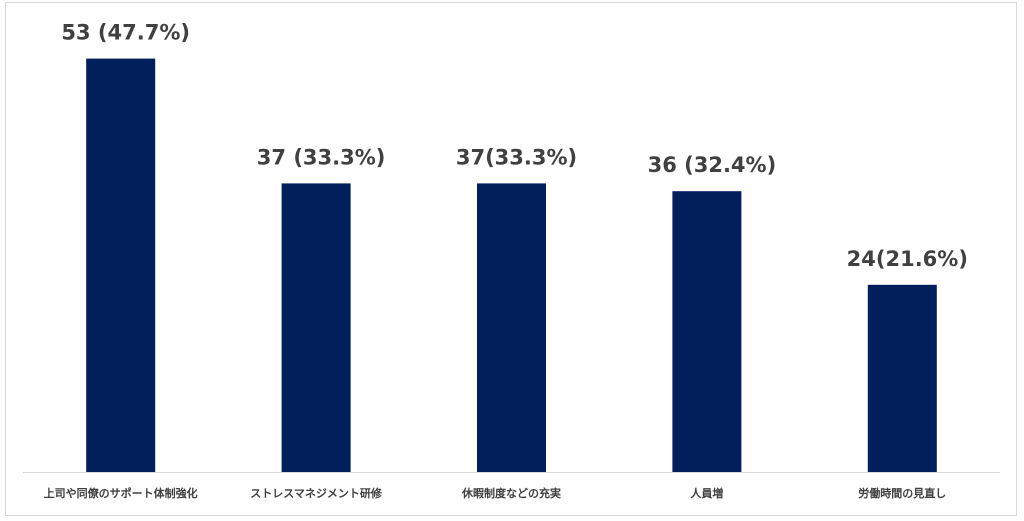  Describe the element at coordinates (321, 157) in the screenshot. I see `bar-value-label: 37 (33.3%)` at that location.